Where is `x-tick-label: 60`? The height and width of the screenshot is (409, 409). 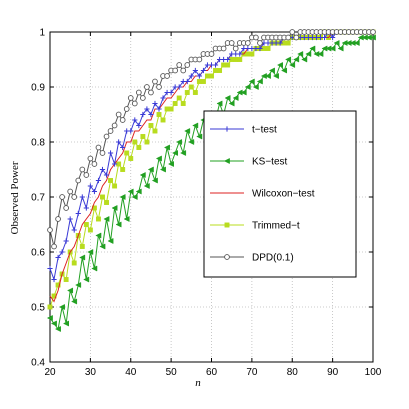 x-tick-label: 60 is located at coordinates (212, 372).